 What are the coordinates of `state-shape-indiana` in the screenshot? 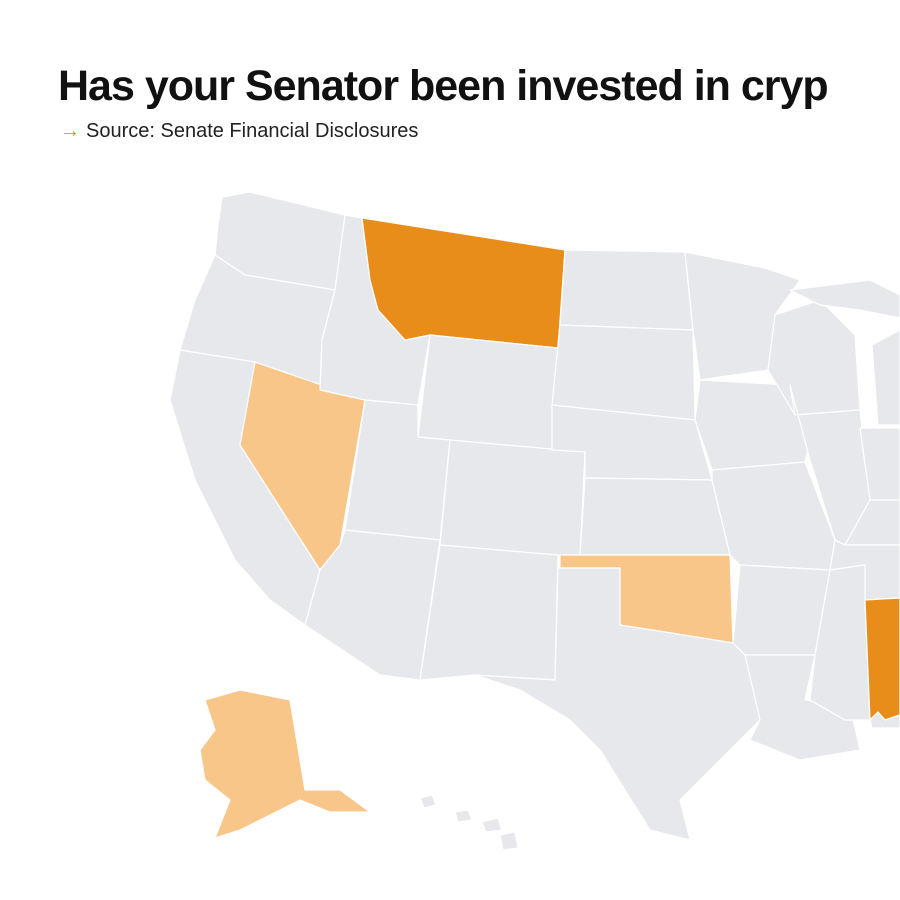 It's located at (879, 464).